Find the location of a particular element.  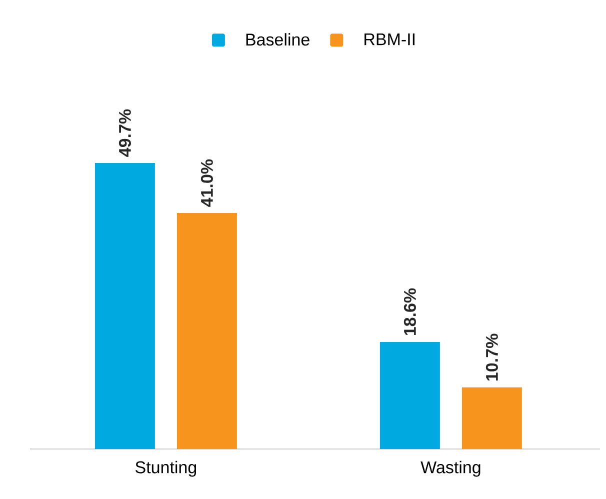

legend-label: RBM-II is located at coordinates (389, 39).